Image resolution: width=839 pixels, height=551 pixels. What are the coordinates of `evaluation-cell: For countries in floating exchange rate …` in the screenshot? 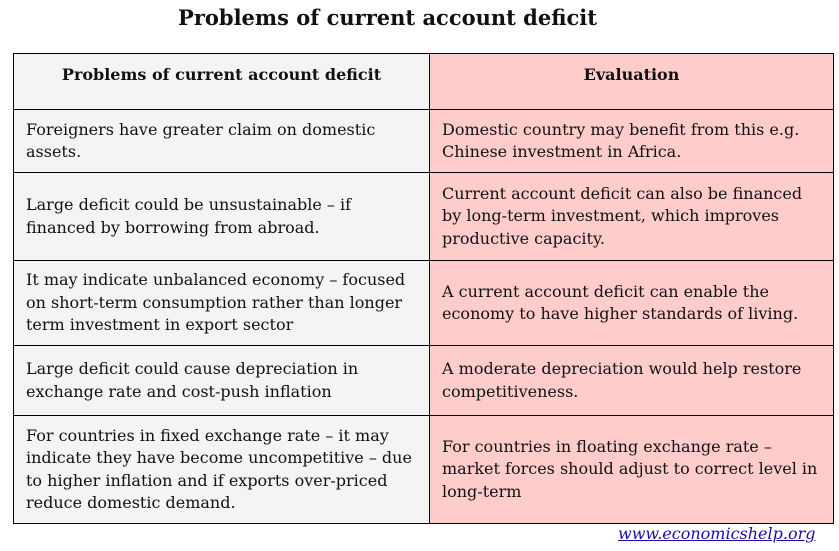 It's located at (631, 469).